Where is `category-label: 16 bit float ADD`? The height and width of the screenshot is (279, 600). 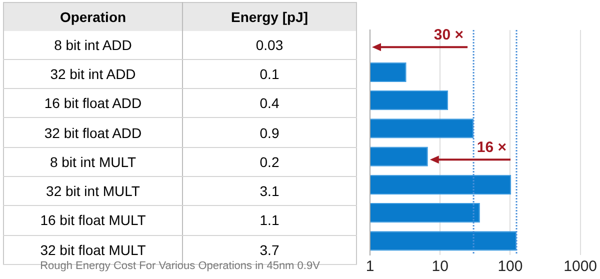
category-label: 16 bit float ADD is located at coordinates (93, 103).